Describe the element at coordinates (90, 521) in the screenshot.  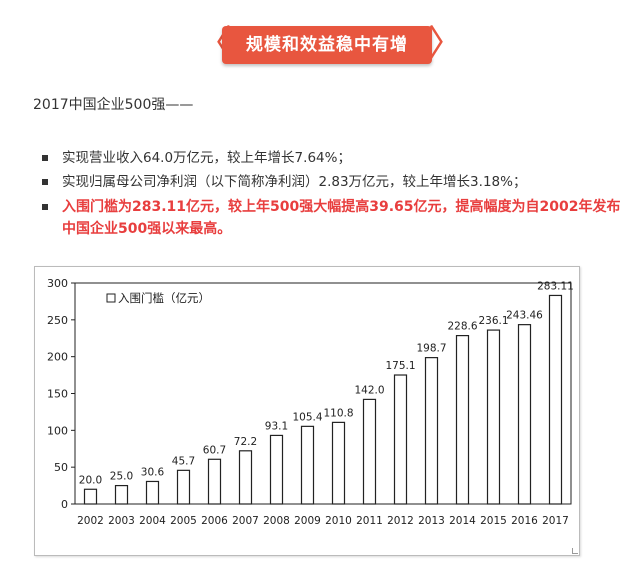
I see `x-tick-label: 2002` at that location.